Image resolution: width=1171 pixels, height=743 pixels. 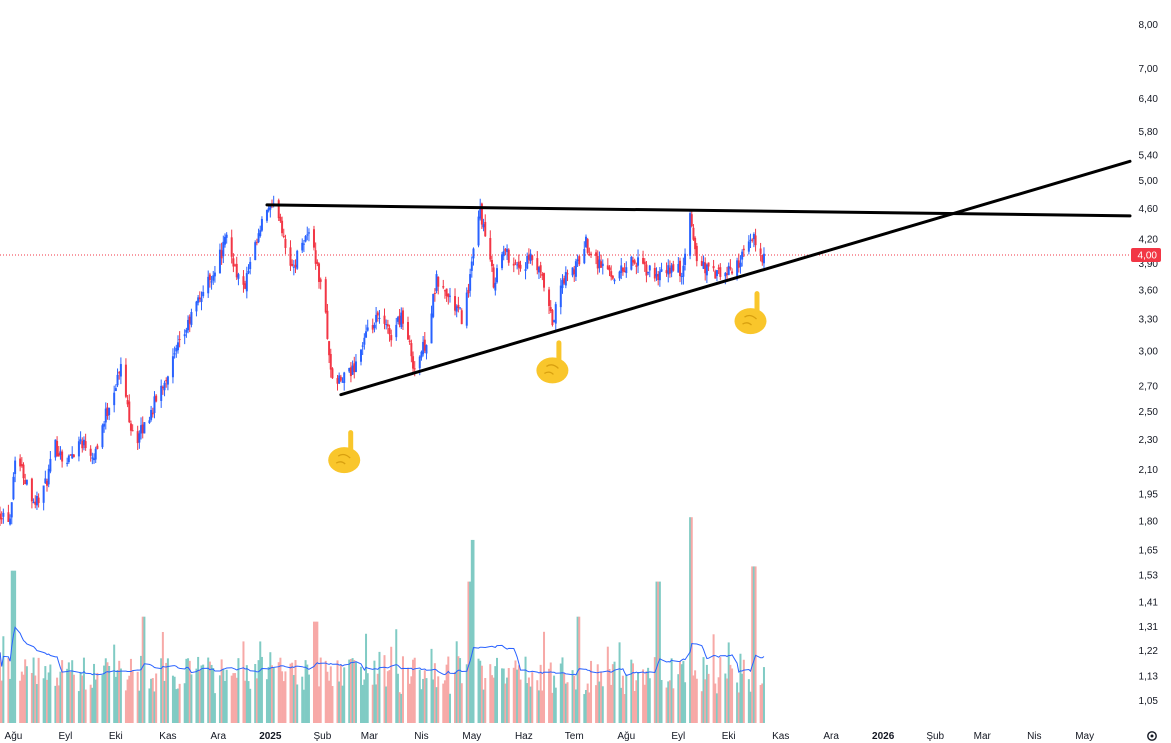 I want to click on price-tick-label: 1,53, so click(x=1149, y=576).